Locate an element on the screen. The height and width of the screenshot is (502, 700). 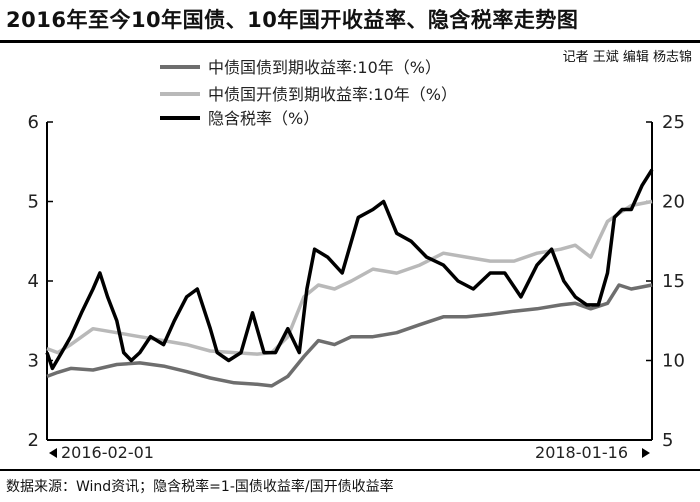
legend-label: 中债国开债到期收益率:10年（%） is located at coordinates (332, 94).